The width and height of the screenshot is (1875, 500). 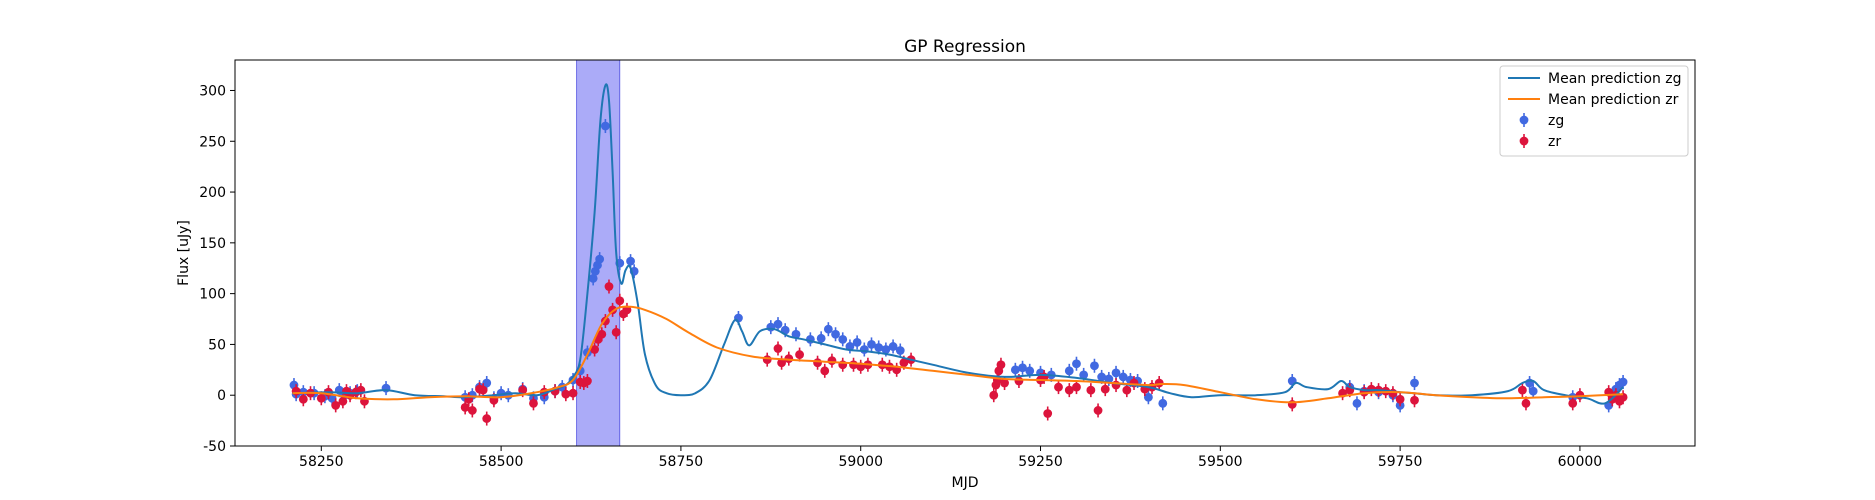 What do you see at coordinates (212, 295) in the screenshot?
I see `y-tick-label: 100` at bounding box center [212, 295].